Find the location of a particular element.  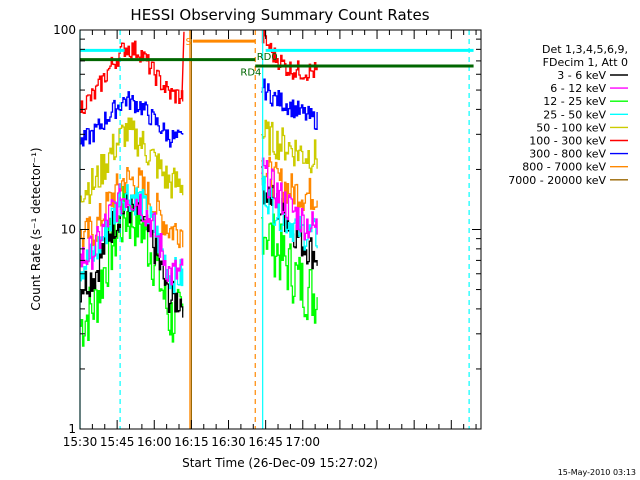

annotation-label: RD0 is located at coordinates (267, 57).